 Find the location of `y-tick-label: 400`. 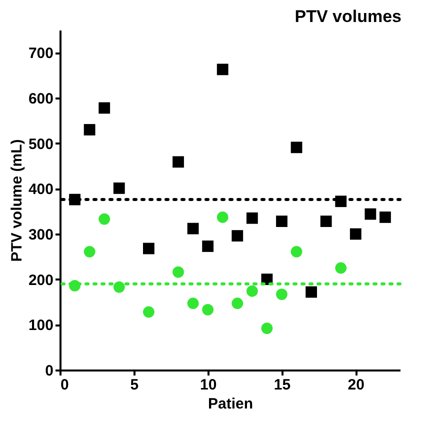

y-tick-label: 400 is located at coordinates (41, 189).